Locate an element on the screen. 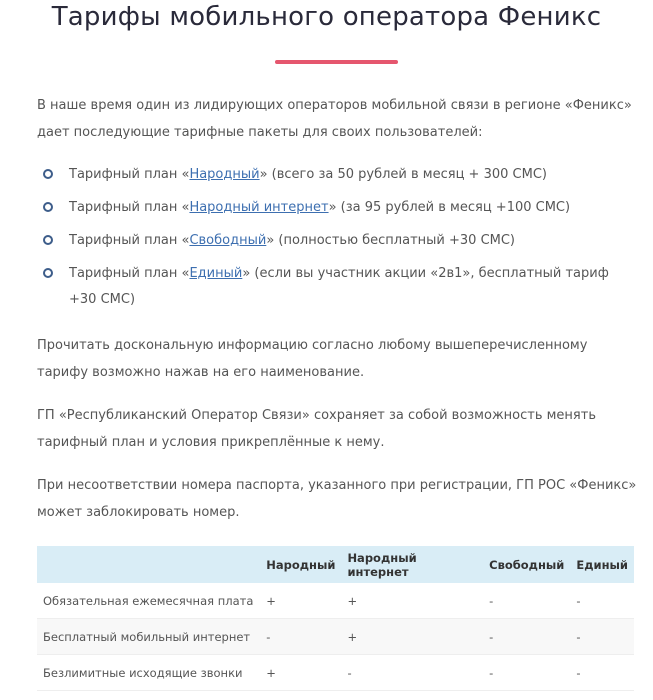 Image resolution: width=653 pixels, height=700 pixels. page-title: Тарифы мобильного оператора Феникс is located at coordinates (326, 17).